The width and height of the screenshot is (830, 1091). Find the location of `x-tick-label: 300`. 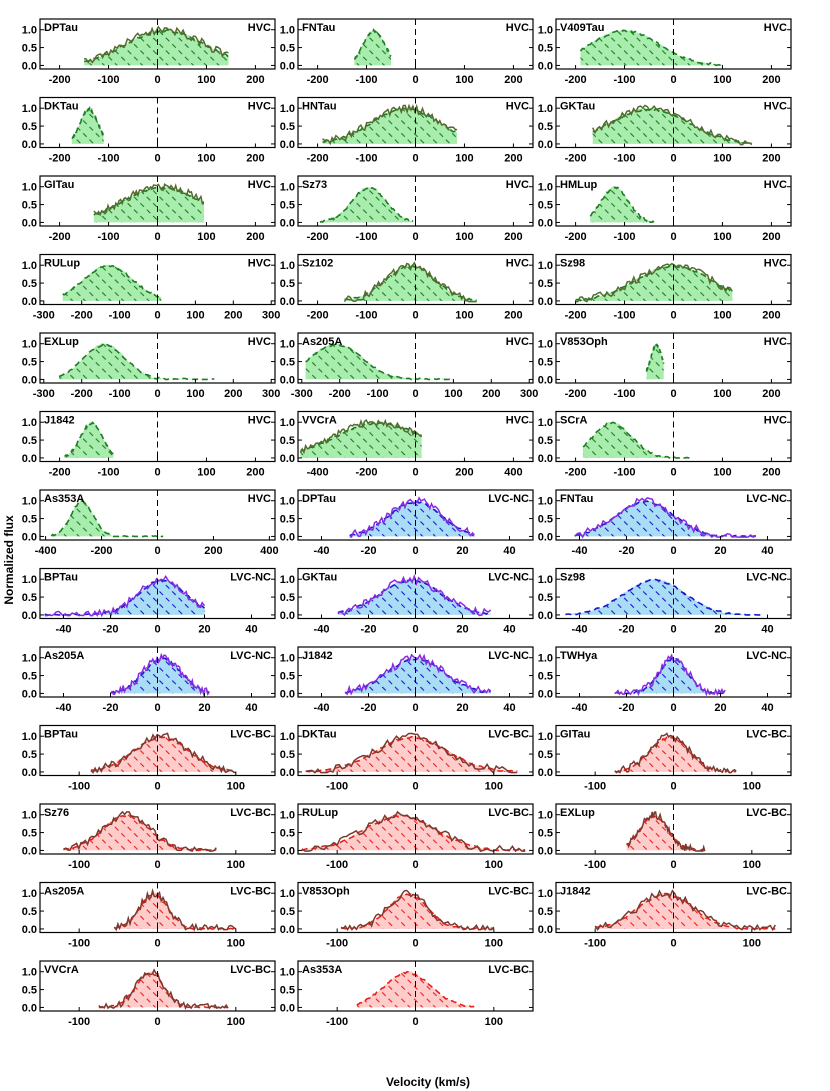

x-tick-label: 300 is located at coordinates (271, 316).